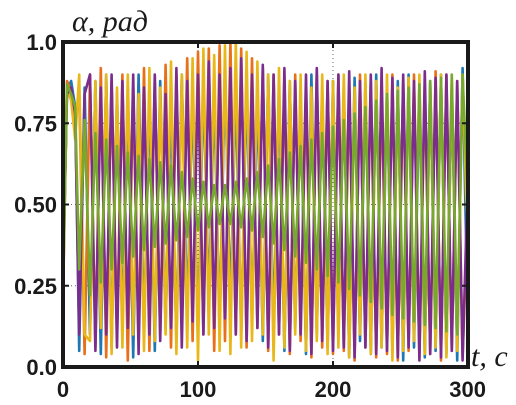 The width and height of the screenshot is (516, 405). Describe the element at coordinates (489, 356) in the screenshot. I see `x-axis-label: t, c` at that location.